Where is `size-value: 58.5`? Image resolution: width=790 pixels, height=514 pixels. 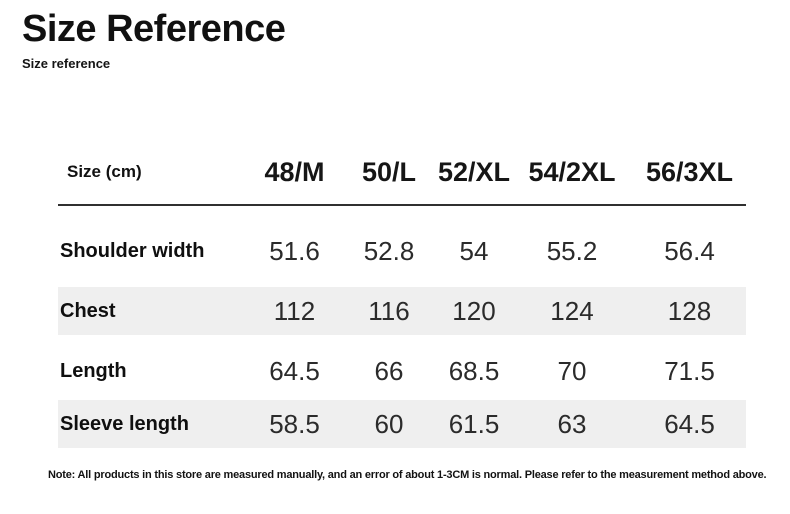
size-value: 58.5 is located at coordinates (294, 423).